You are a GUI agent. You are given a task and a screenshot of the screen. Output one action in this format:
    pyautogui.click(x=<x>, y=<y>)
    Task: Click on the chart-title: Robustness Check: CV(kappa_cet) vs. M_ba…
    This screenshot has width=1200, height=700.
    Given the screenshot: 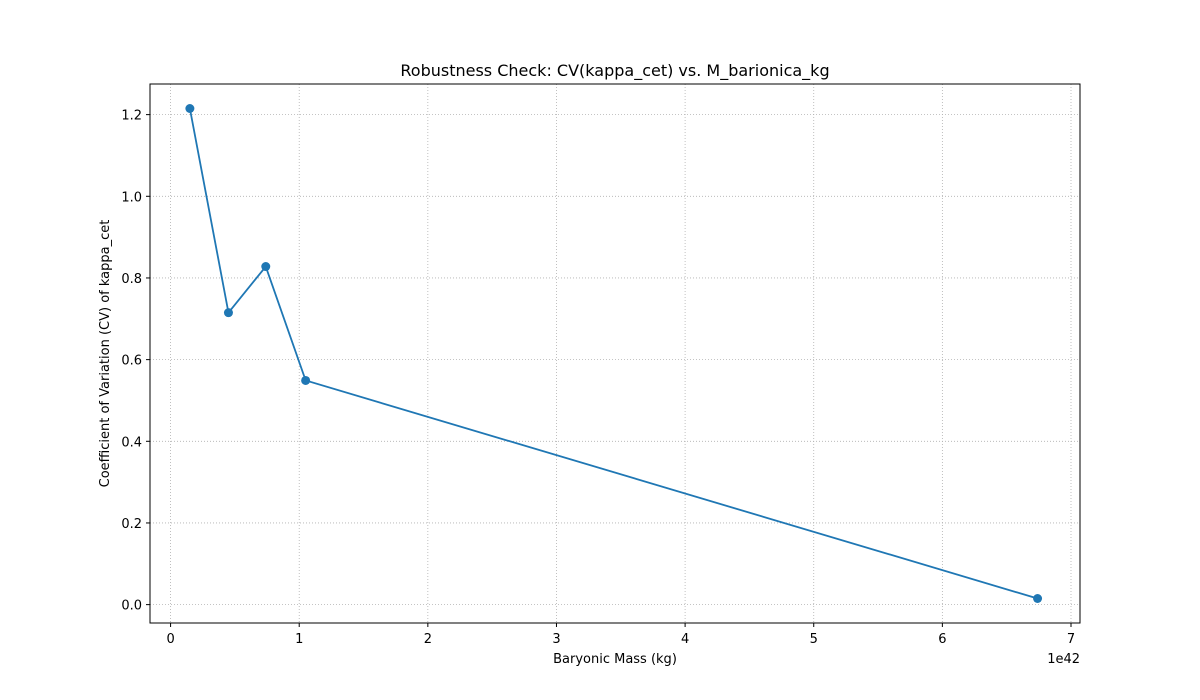 What is the action you would take?
    pyautogui.click(x=614, y=71)
    